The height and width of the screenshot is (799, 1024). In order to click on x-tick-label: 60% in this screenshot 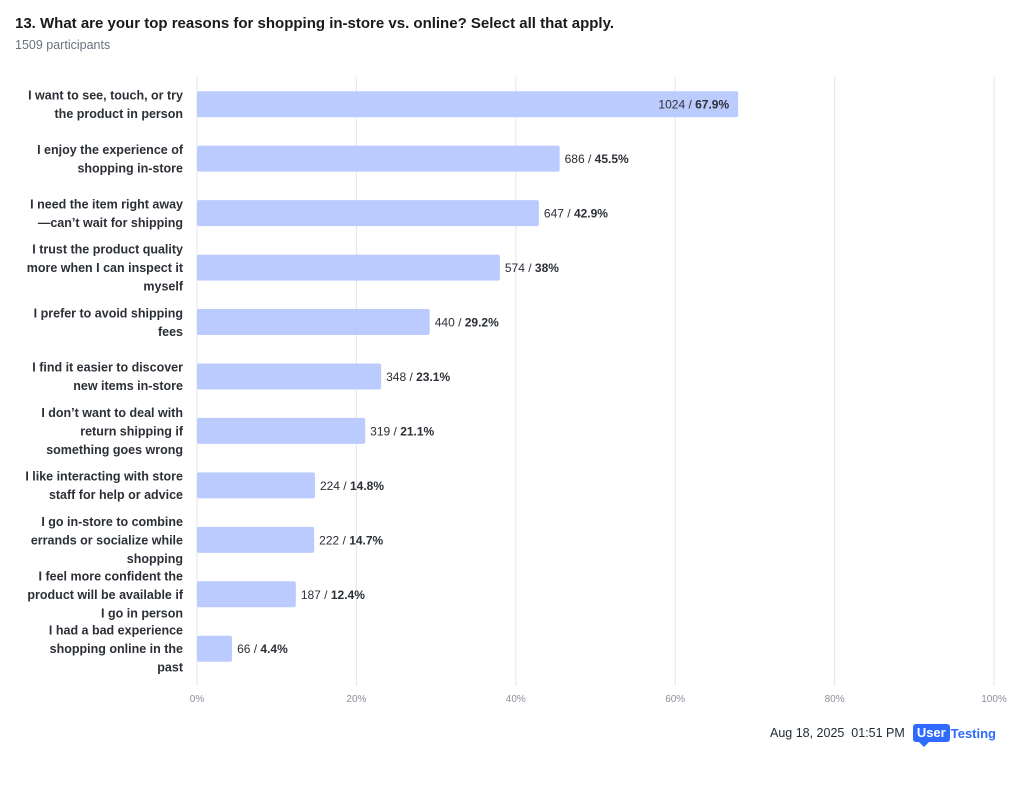, I will do `click(675, 699)`.